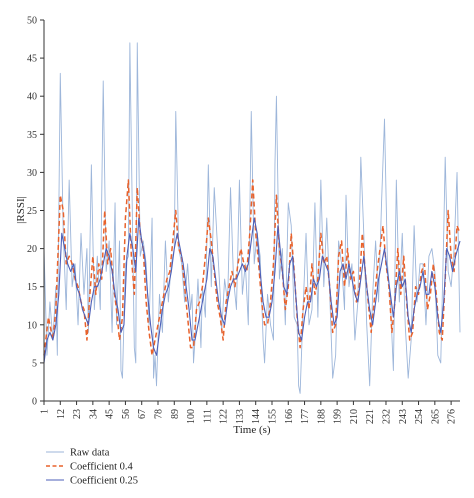  I want to click on y-tick-label: 5, so click(34, 363).